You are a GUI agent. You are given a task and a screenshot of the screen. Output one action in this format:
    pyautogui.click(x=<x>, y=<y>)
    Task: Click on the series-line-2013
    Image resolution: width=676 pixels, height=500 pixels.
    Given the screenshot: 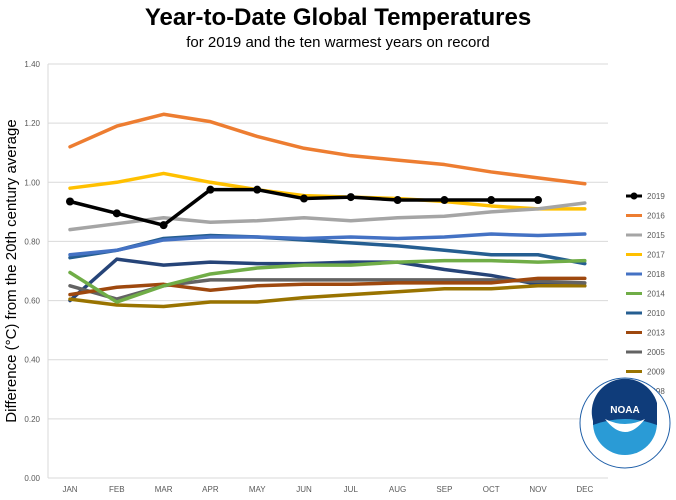 What is the action you would take?
    pyautogui.click(x=327, y=286)
    